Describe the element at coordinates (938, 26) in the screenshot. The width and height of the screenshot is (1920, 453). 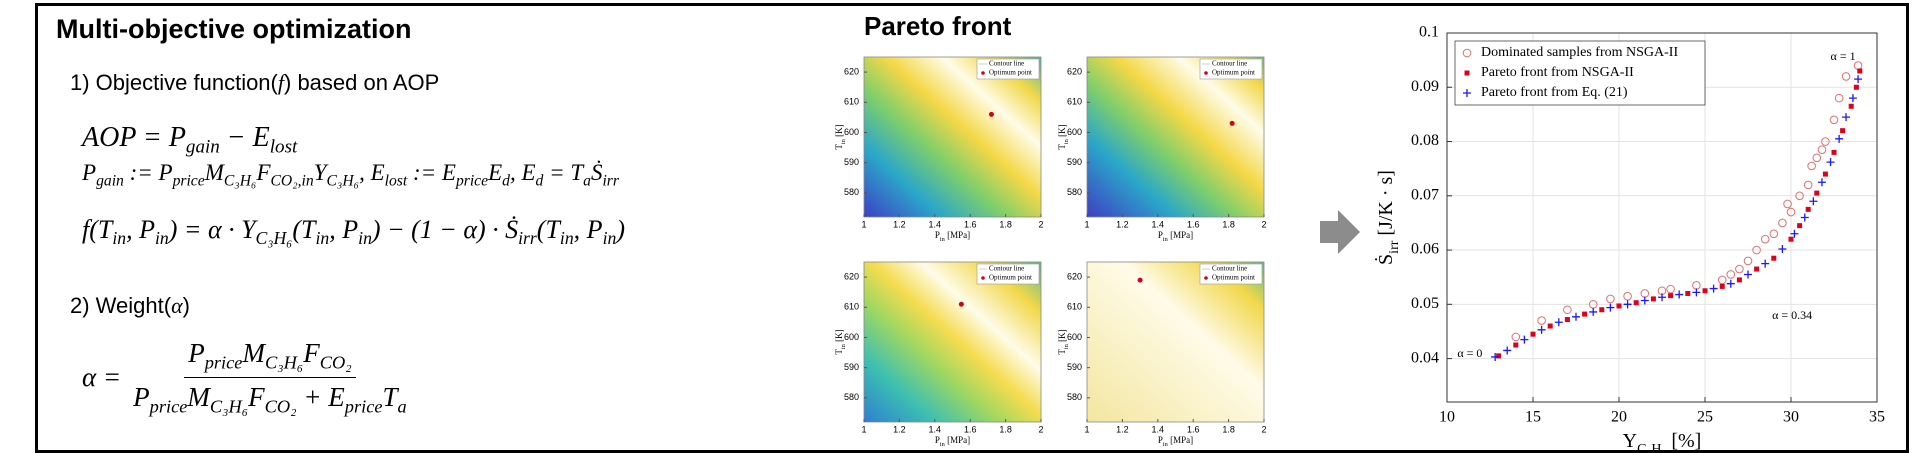
I see `pareto-title: Pareto front` at that location.